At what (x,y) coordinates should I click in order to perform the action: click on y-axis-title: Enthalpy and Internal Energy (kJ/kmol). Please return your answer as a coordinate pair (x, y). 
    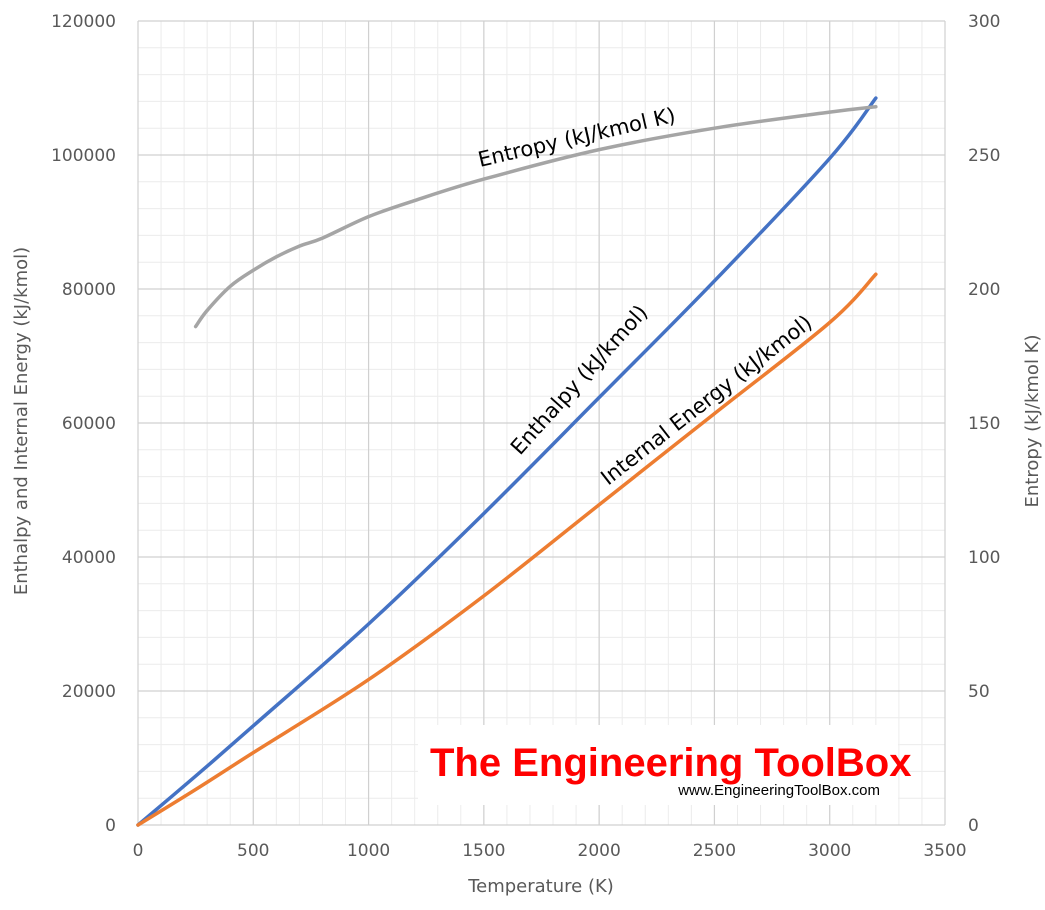
    Looking at the image, I should click on (21, 421).